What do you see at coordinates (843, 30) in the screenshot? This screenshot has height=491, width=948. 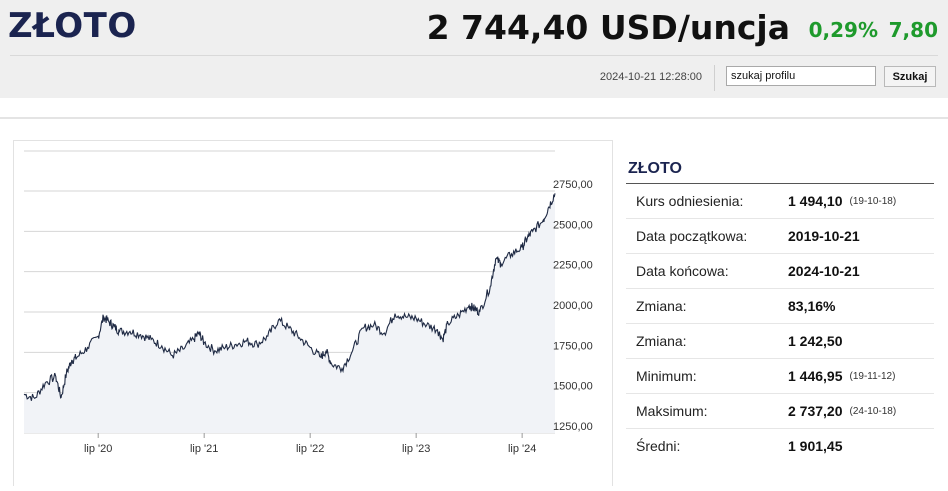 I see `change-percent: 0,29%` at bounding box center [843, 30].